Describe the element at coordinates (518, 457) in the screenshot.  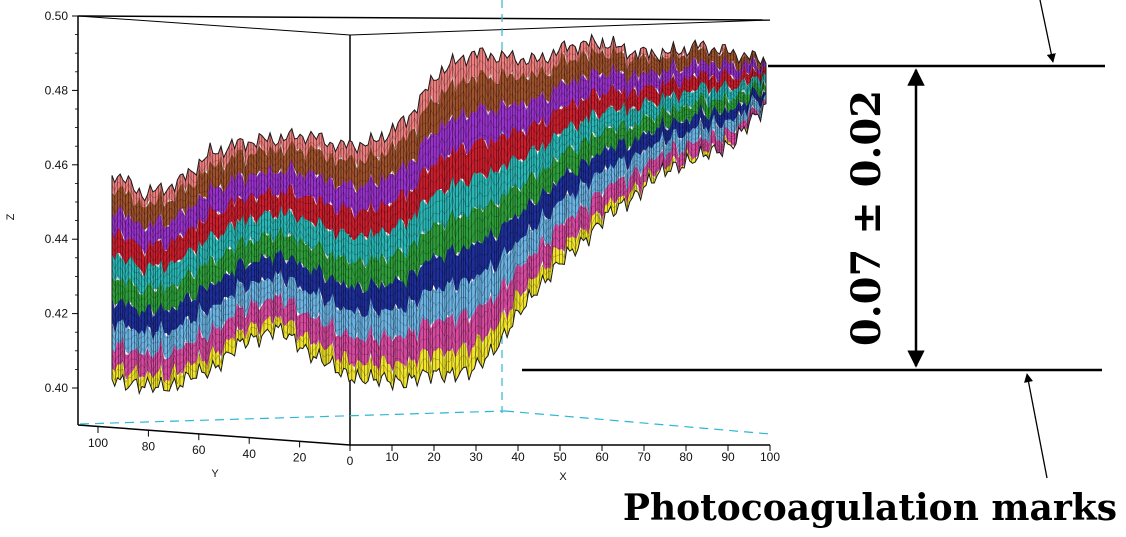
I see `x-tick-label: 40` at that location.